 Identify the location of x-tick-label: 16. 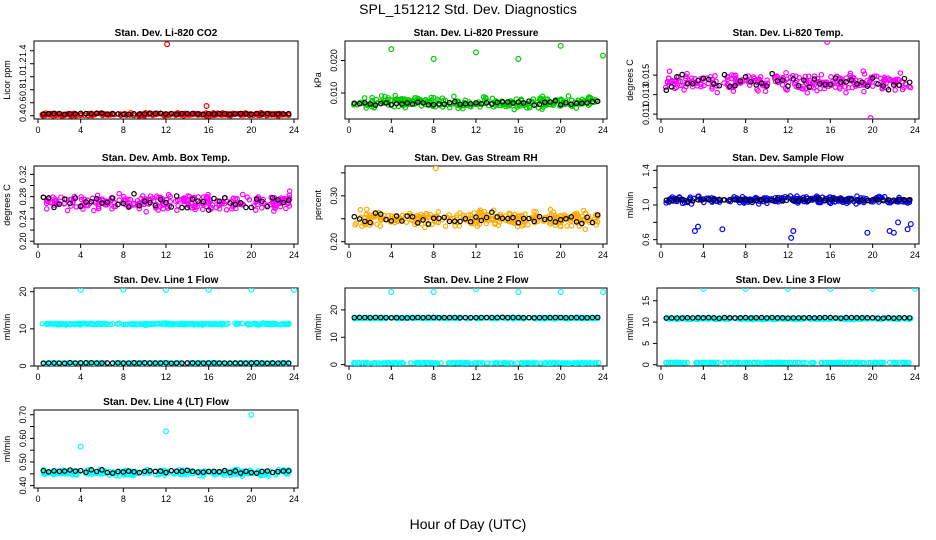
(209, 255).